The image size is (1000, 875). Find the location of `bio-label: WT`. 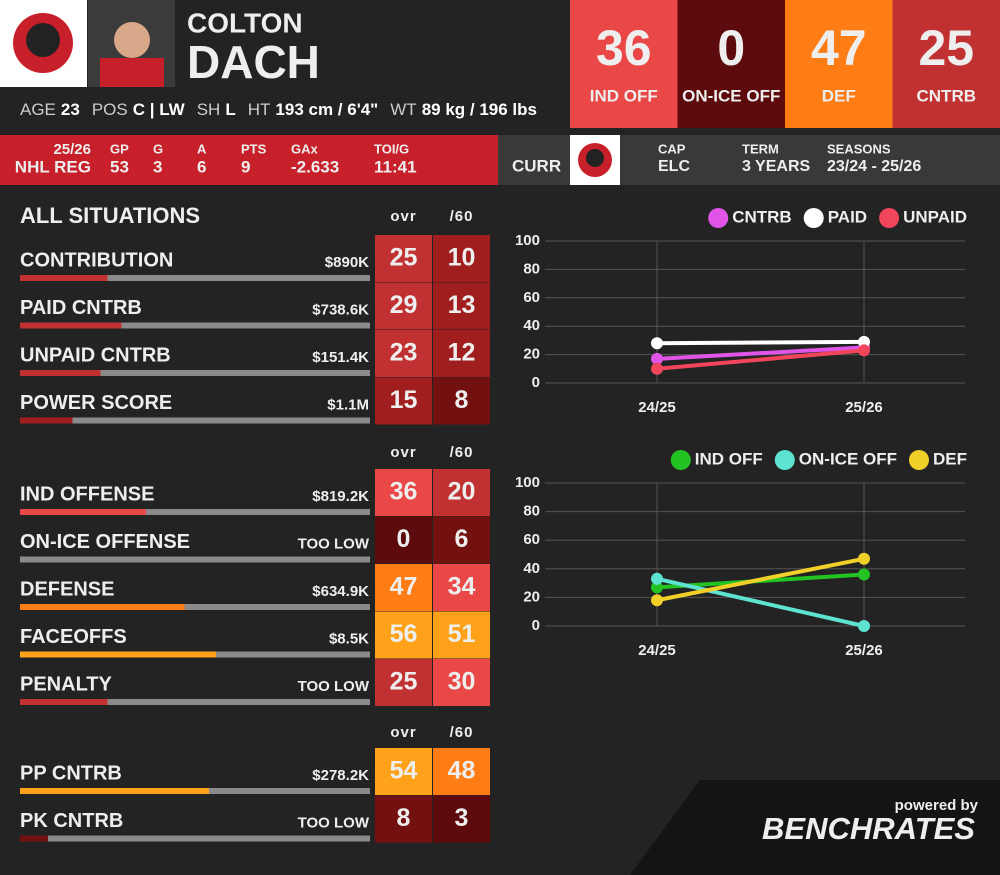

bio-label: WT is located at coordinates (403, 109).